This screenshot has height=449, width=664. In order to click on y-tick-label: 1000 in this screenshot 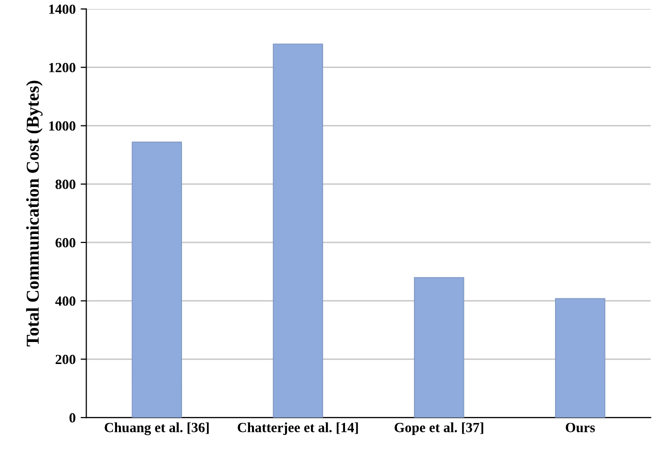, I will do `click(62, 126)`.